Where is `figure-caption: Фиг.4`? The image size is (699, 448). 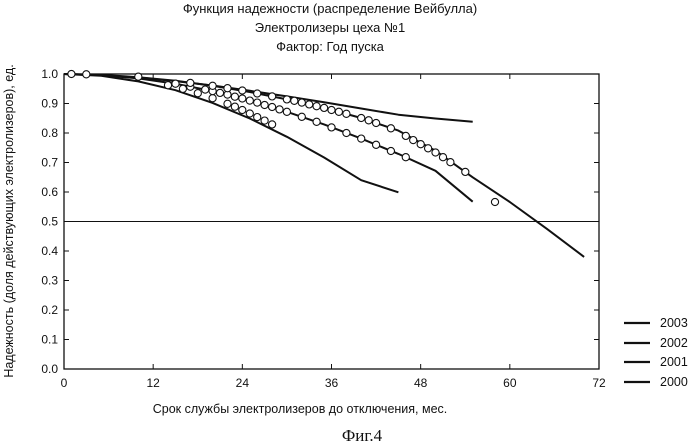 figure-caption: Фиг.4 is located at coordinates (362, 435).